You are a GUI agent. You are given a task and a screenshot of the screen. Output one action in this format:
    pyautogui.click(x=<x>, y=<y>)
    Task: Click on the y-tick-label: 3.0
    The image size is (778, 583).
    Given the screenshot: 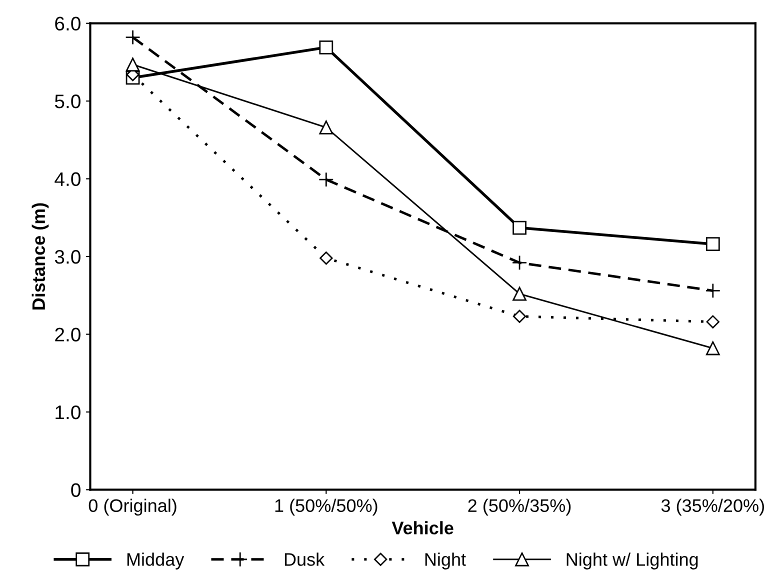 What is the action you would take?
    pyautogui.click(x=67, y=257)
    